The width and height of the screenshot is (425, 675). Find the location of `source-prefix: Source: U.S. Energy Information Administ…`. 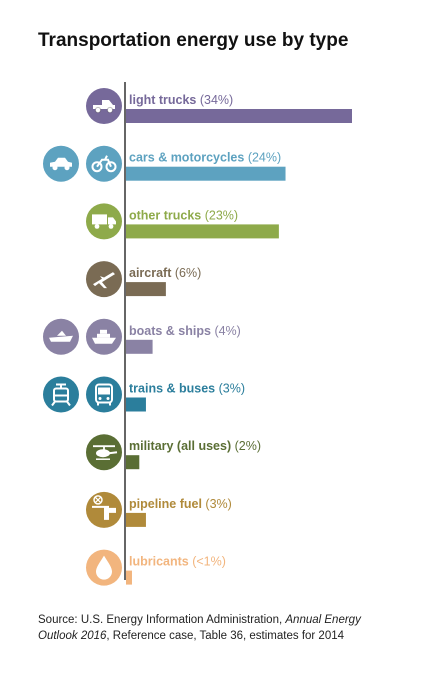

source-prefix: Source: U.S. Energy Information Administ… is located at coordinates (162, 620).